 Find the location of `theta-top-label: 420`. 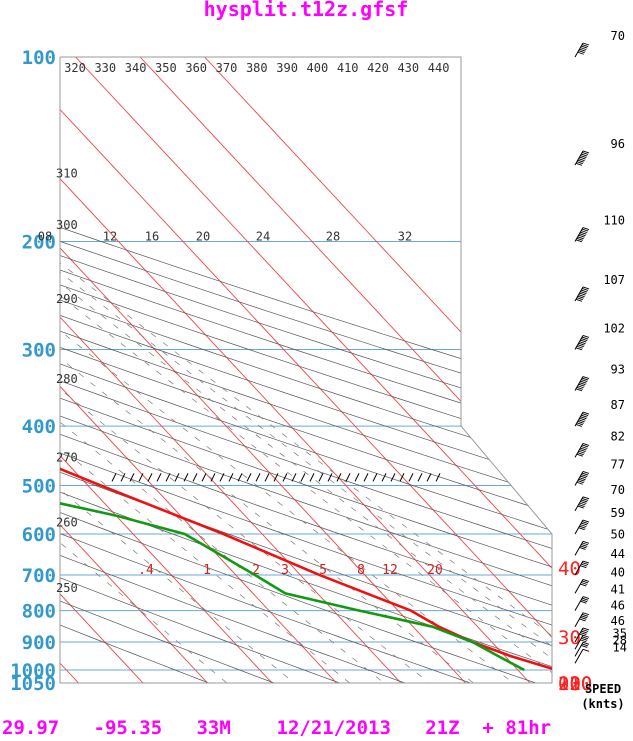

theta-top-label: 420 is located at coordinates (378, 68).